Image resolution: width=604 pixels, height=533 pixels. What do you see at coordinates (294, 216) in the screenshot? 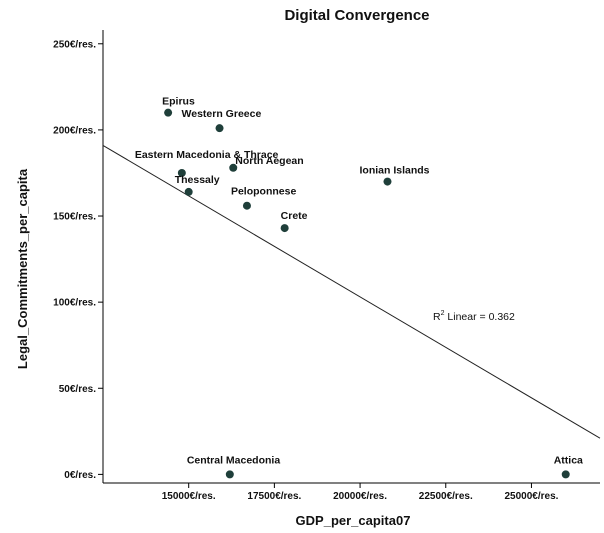
I see `point-label: Crete` at bounding box center [294, 216].